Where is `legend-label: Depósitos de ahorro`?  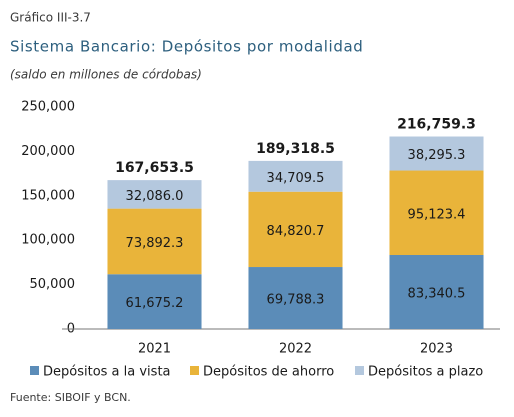 legend-label: Depósitos de ahorro is located at coordinates (268, 372).